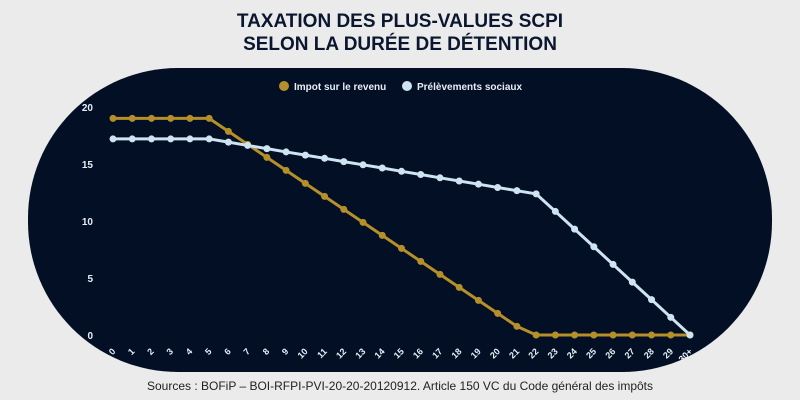 This screenshot has height=400, width=800. What do you see at coordinates (90, 336) in the screenshot?
I see `y-tick-label: 0` at bounding box center [90, 336].